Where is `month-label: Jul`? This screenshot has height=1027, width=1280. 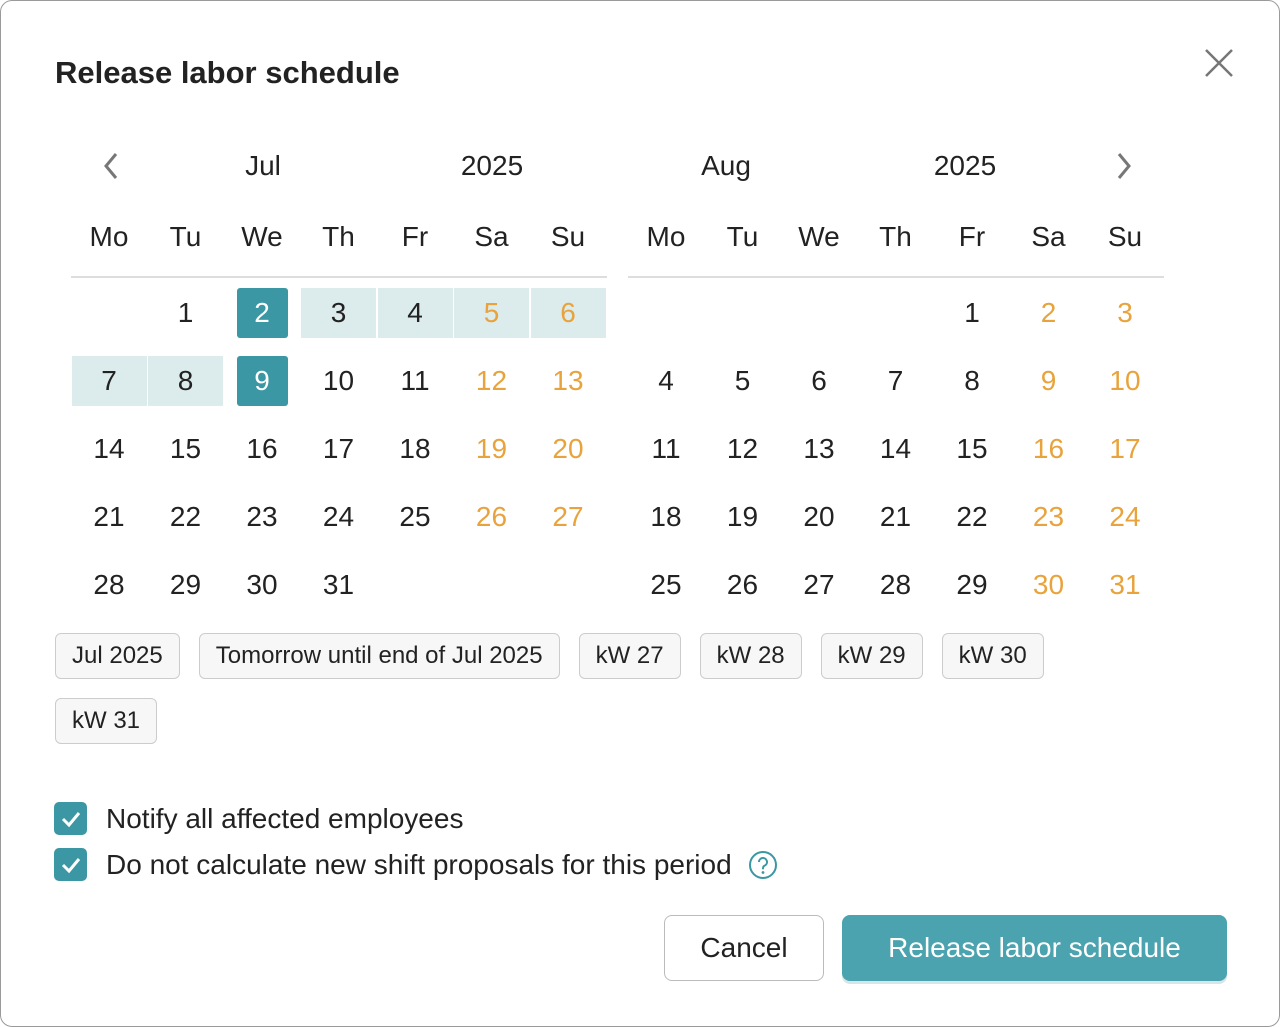
month-label: Jul is located at coordinates (263, 165).